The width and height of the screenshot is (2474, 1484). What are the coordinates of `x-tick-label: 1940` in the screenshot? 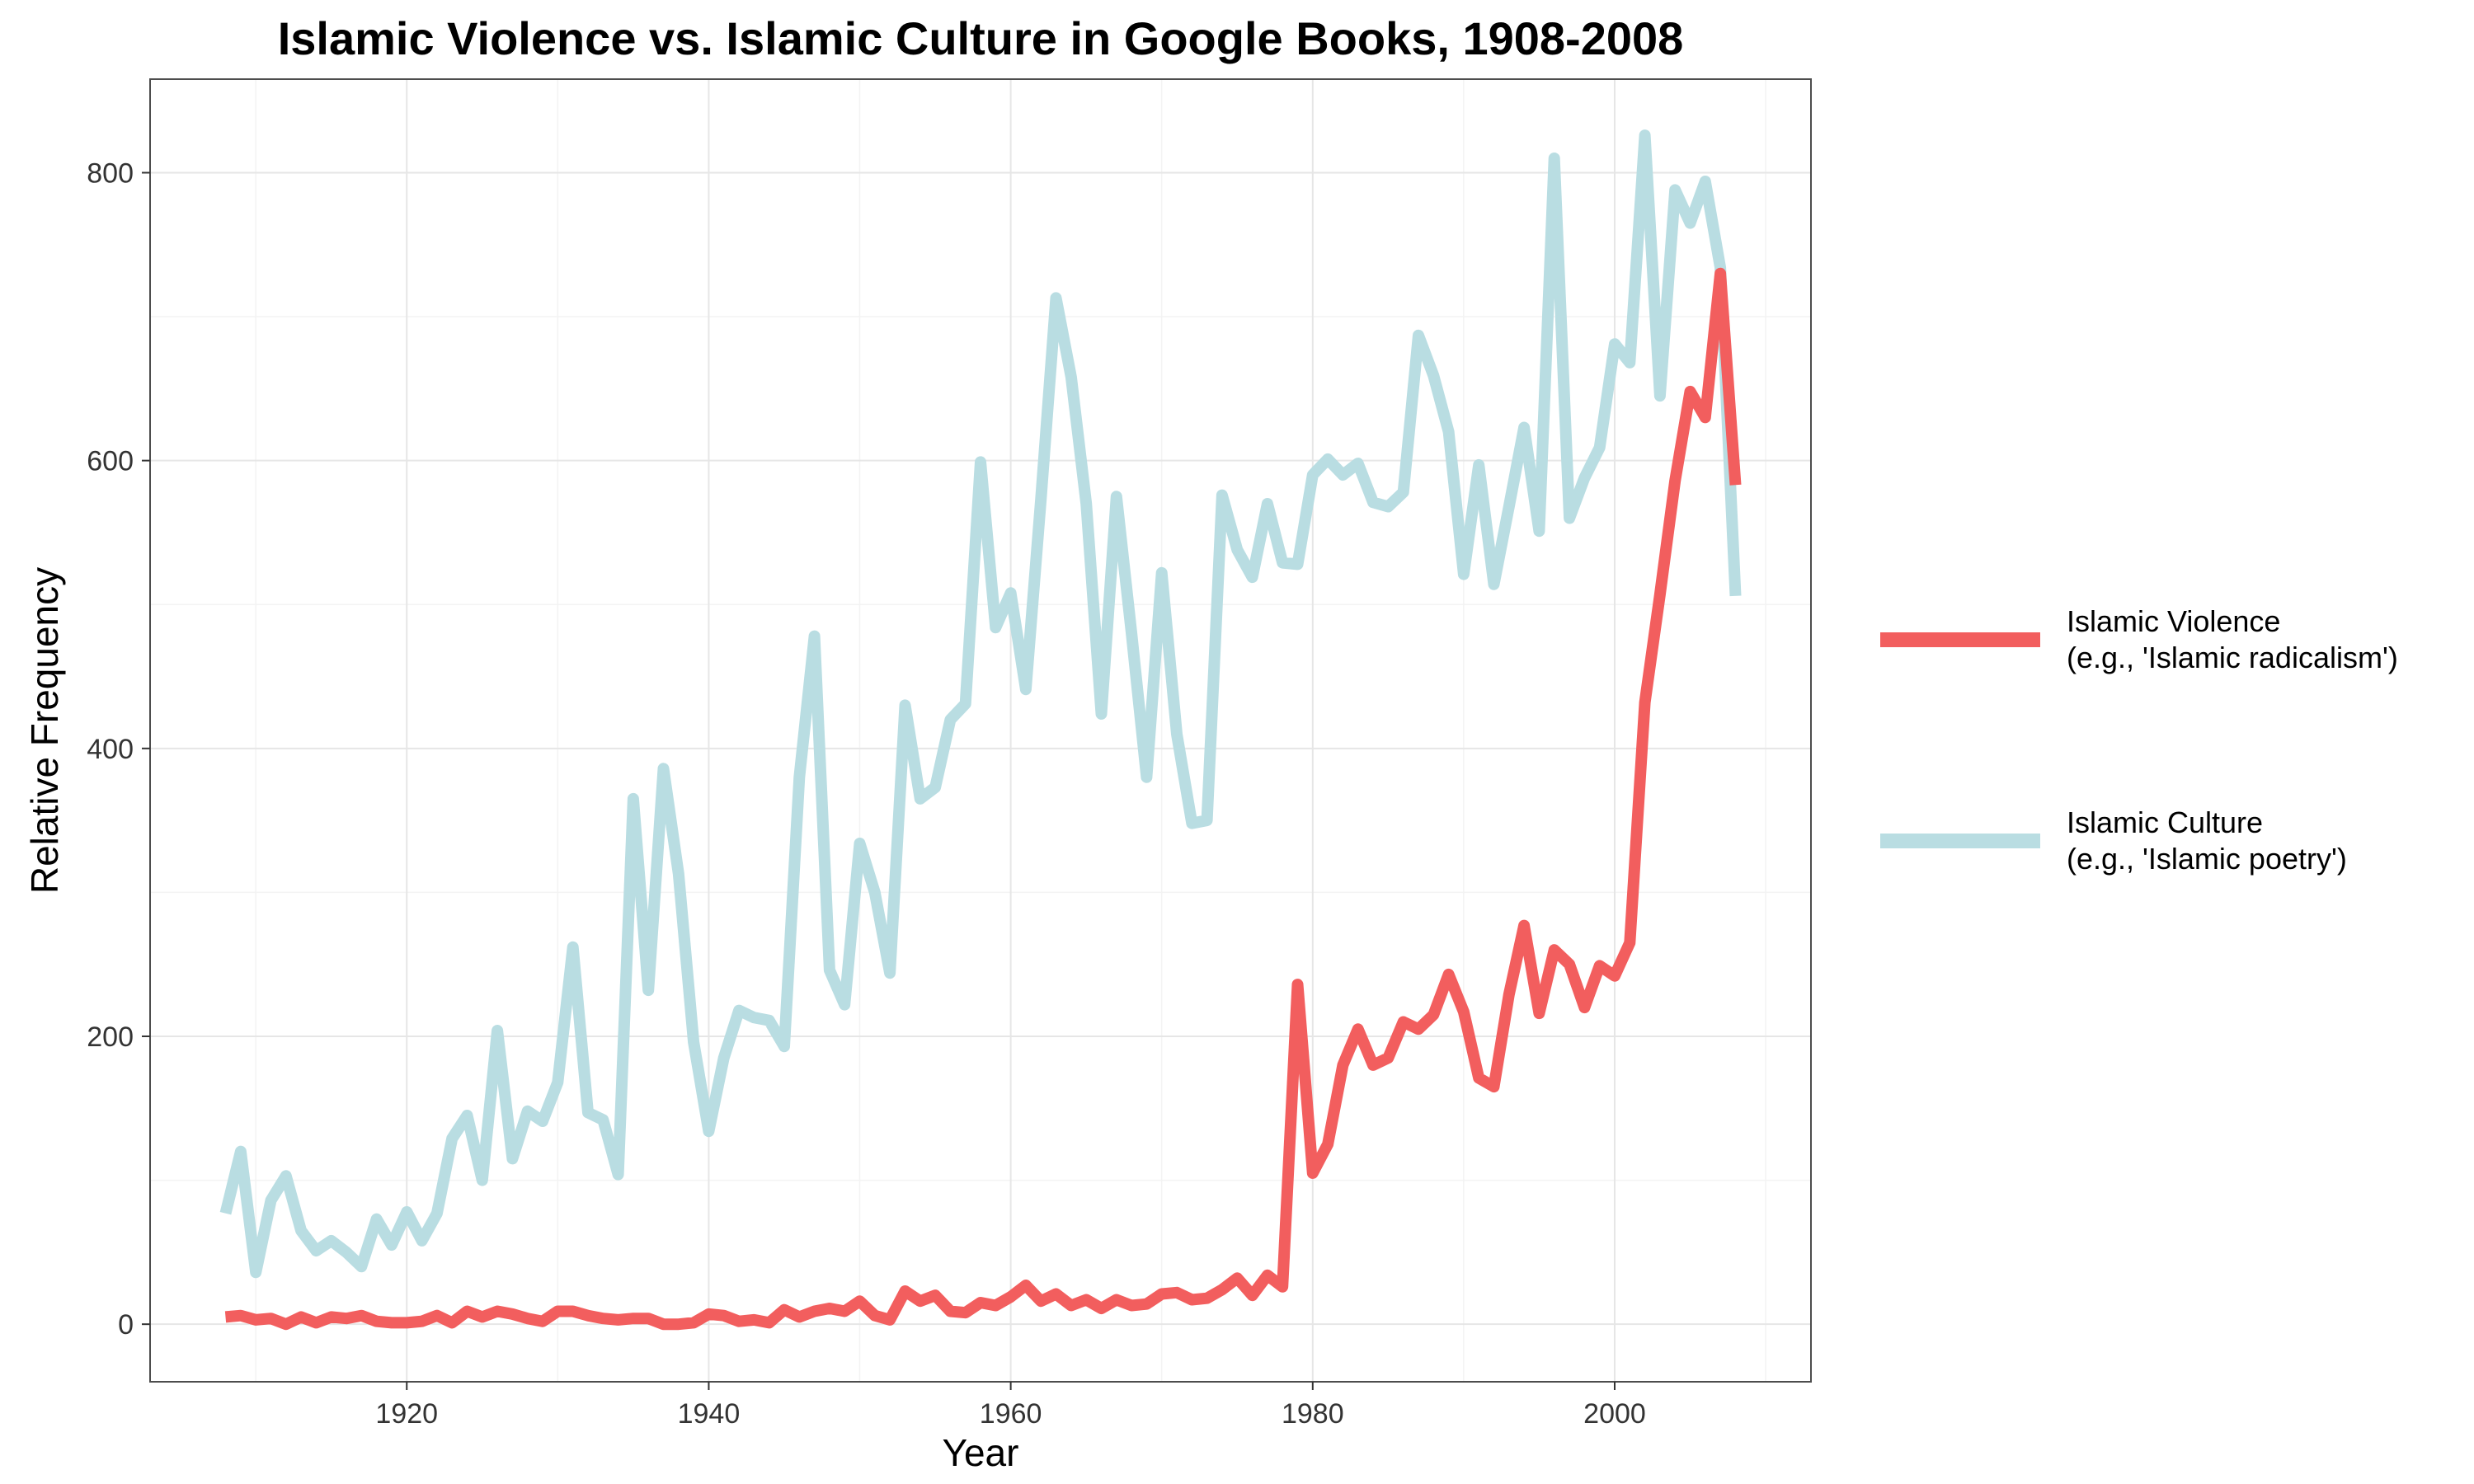 It's located at (709, 1414).